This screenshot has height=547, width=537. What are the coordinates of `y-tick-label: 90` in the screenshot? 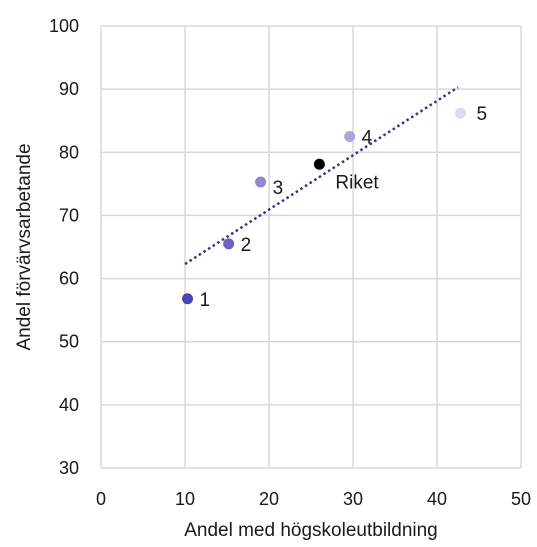 It's located at (69, 89).